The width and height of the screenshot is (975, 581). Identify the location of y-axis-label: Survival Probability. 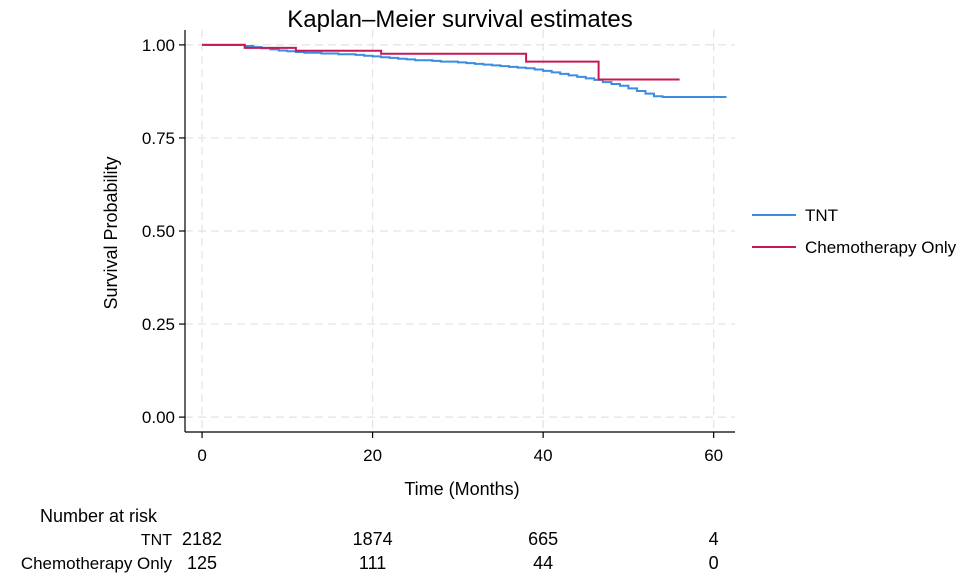
(111, 232).